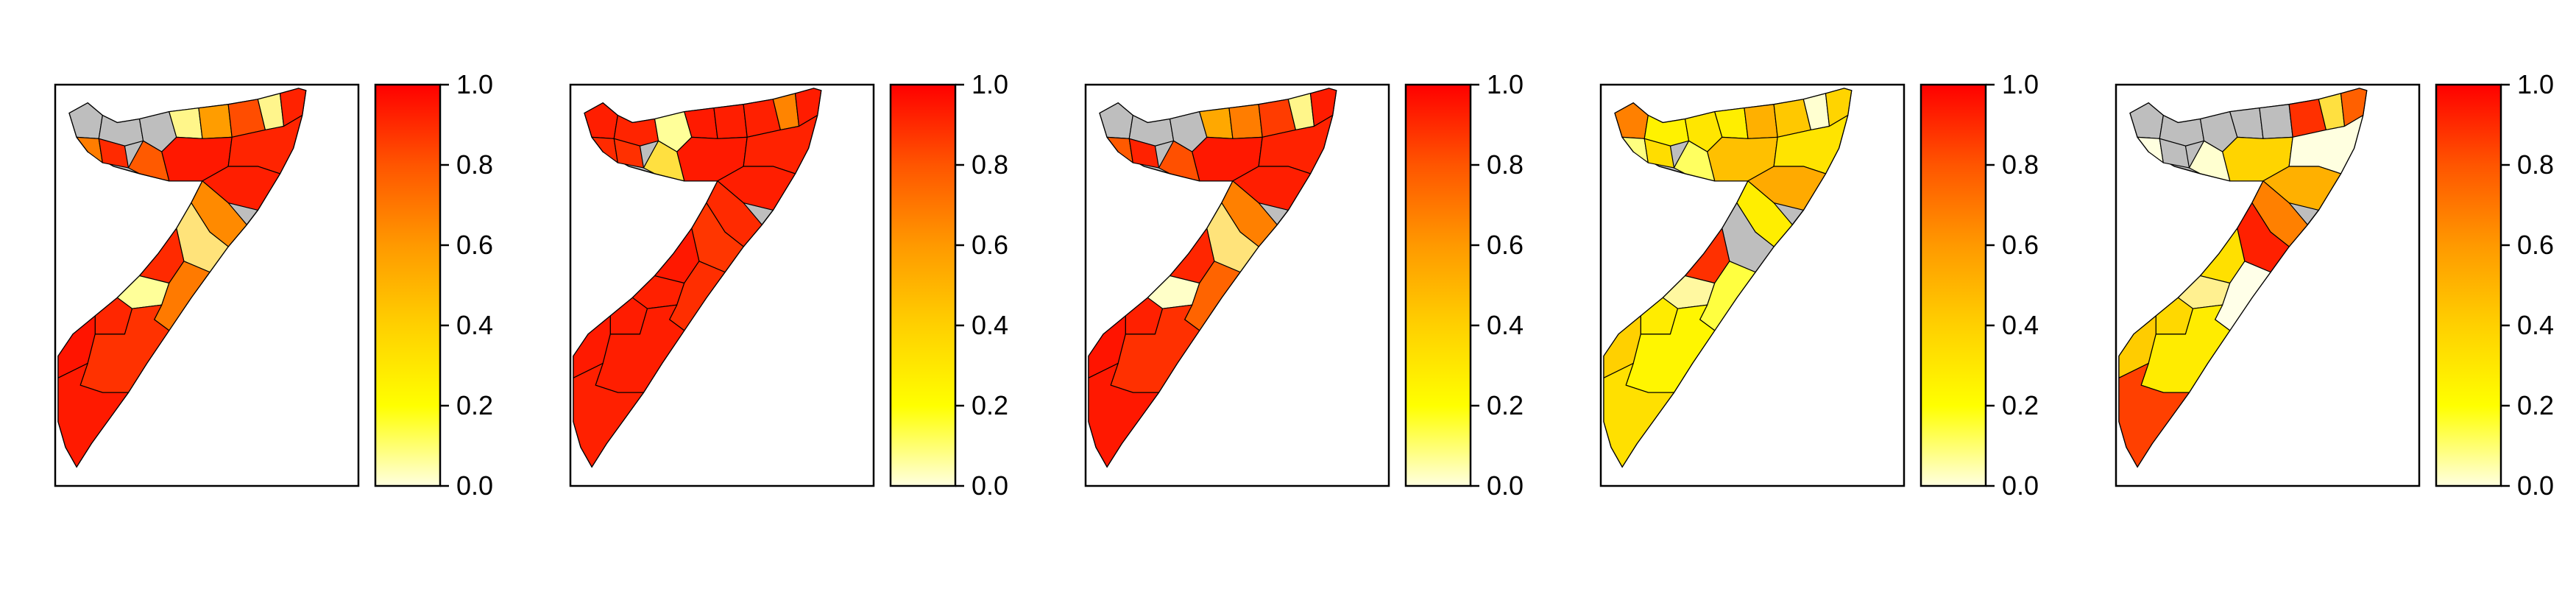 This screenshot has height=589, width=2576. I want to click on map-panel-3: 0.0 0.2 0.4 0.6 0.8 1.0, so click(1304, 285).